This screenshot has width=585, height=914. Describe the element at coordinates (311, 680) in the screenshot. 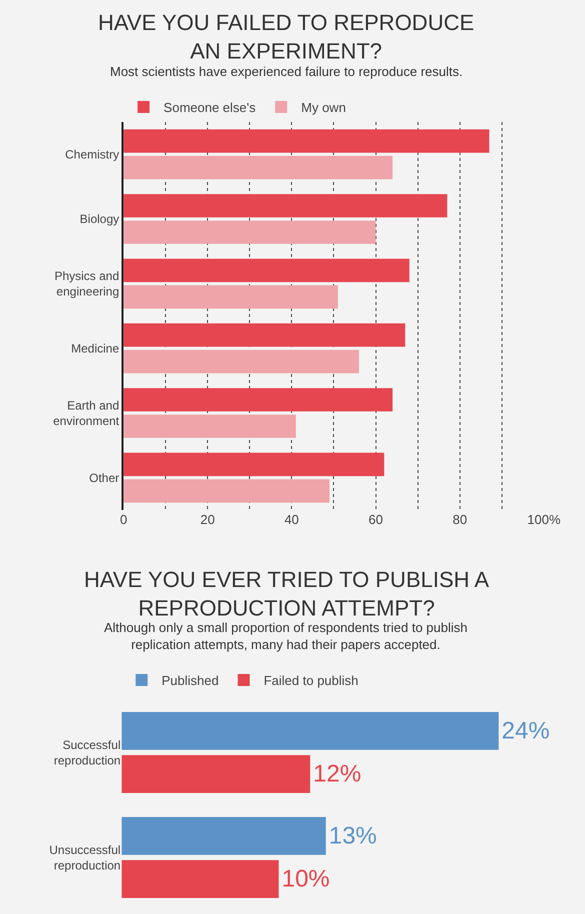

I see `legend-label: Failed to publish` at that location.